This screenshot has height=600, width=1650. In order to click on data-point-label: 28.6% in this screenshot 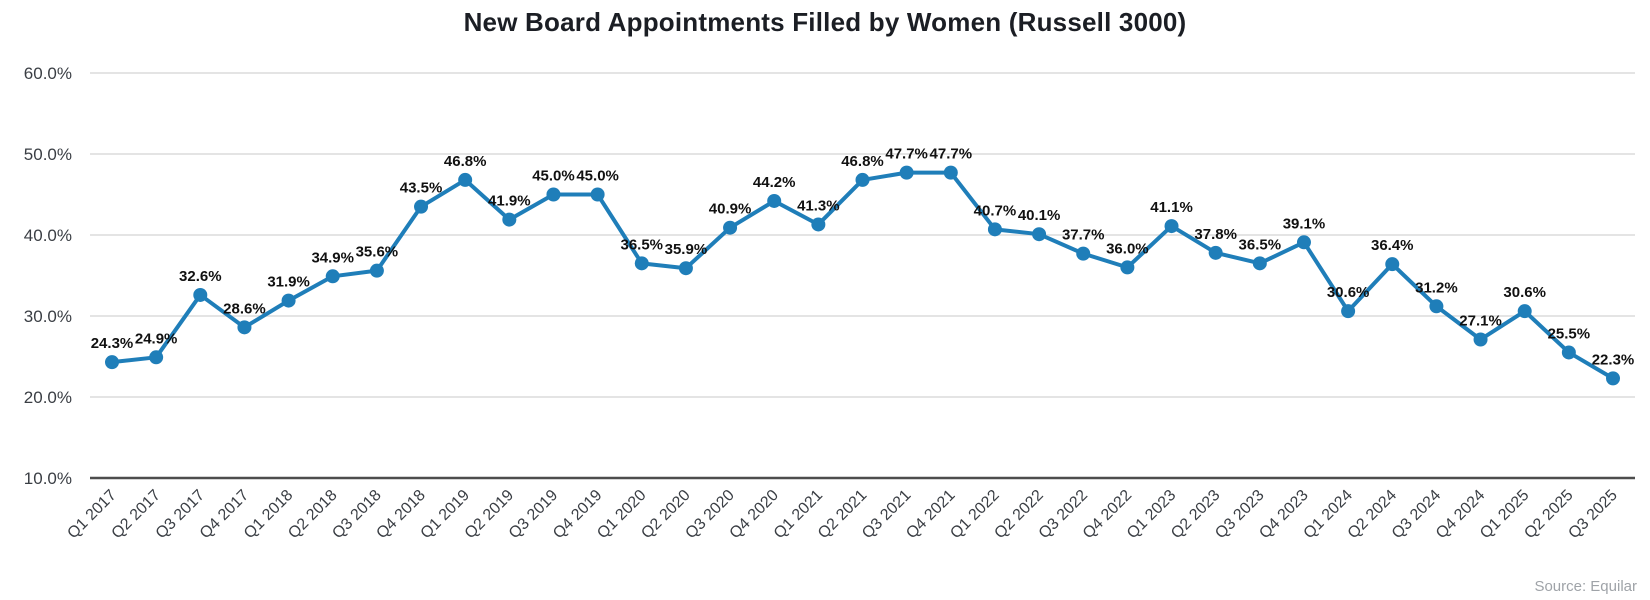, I will do `click(244, 308)`.